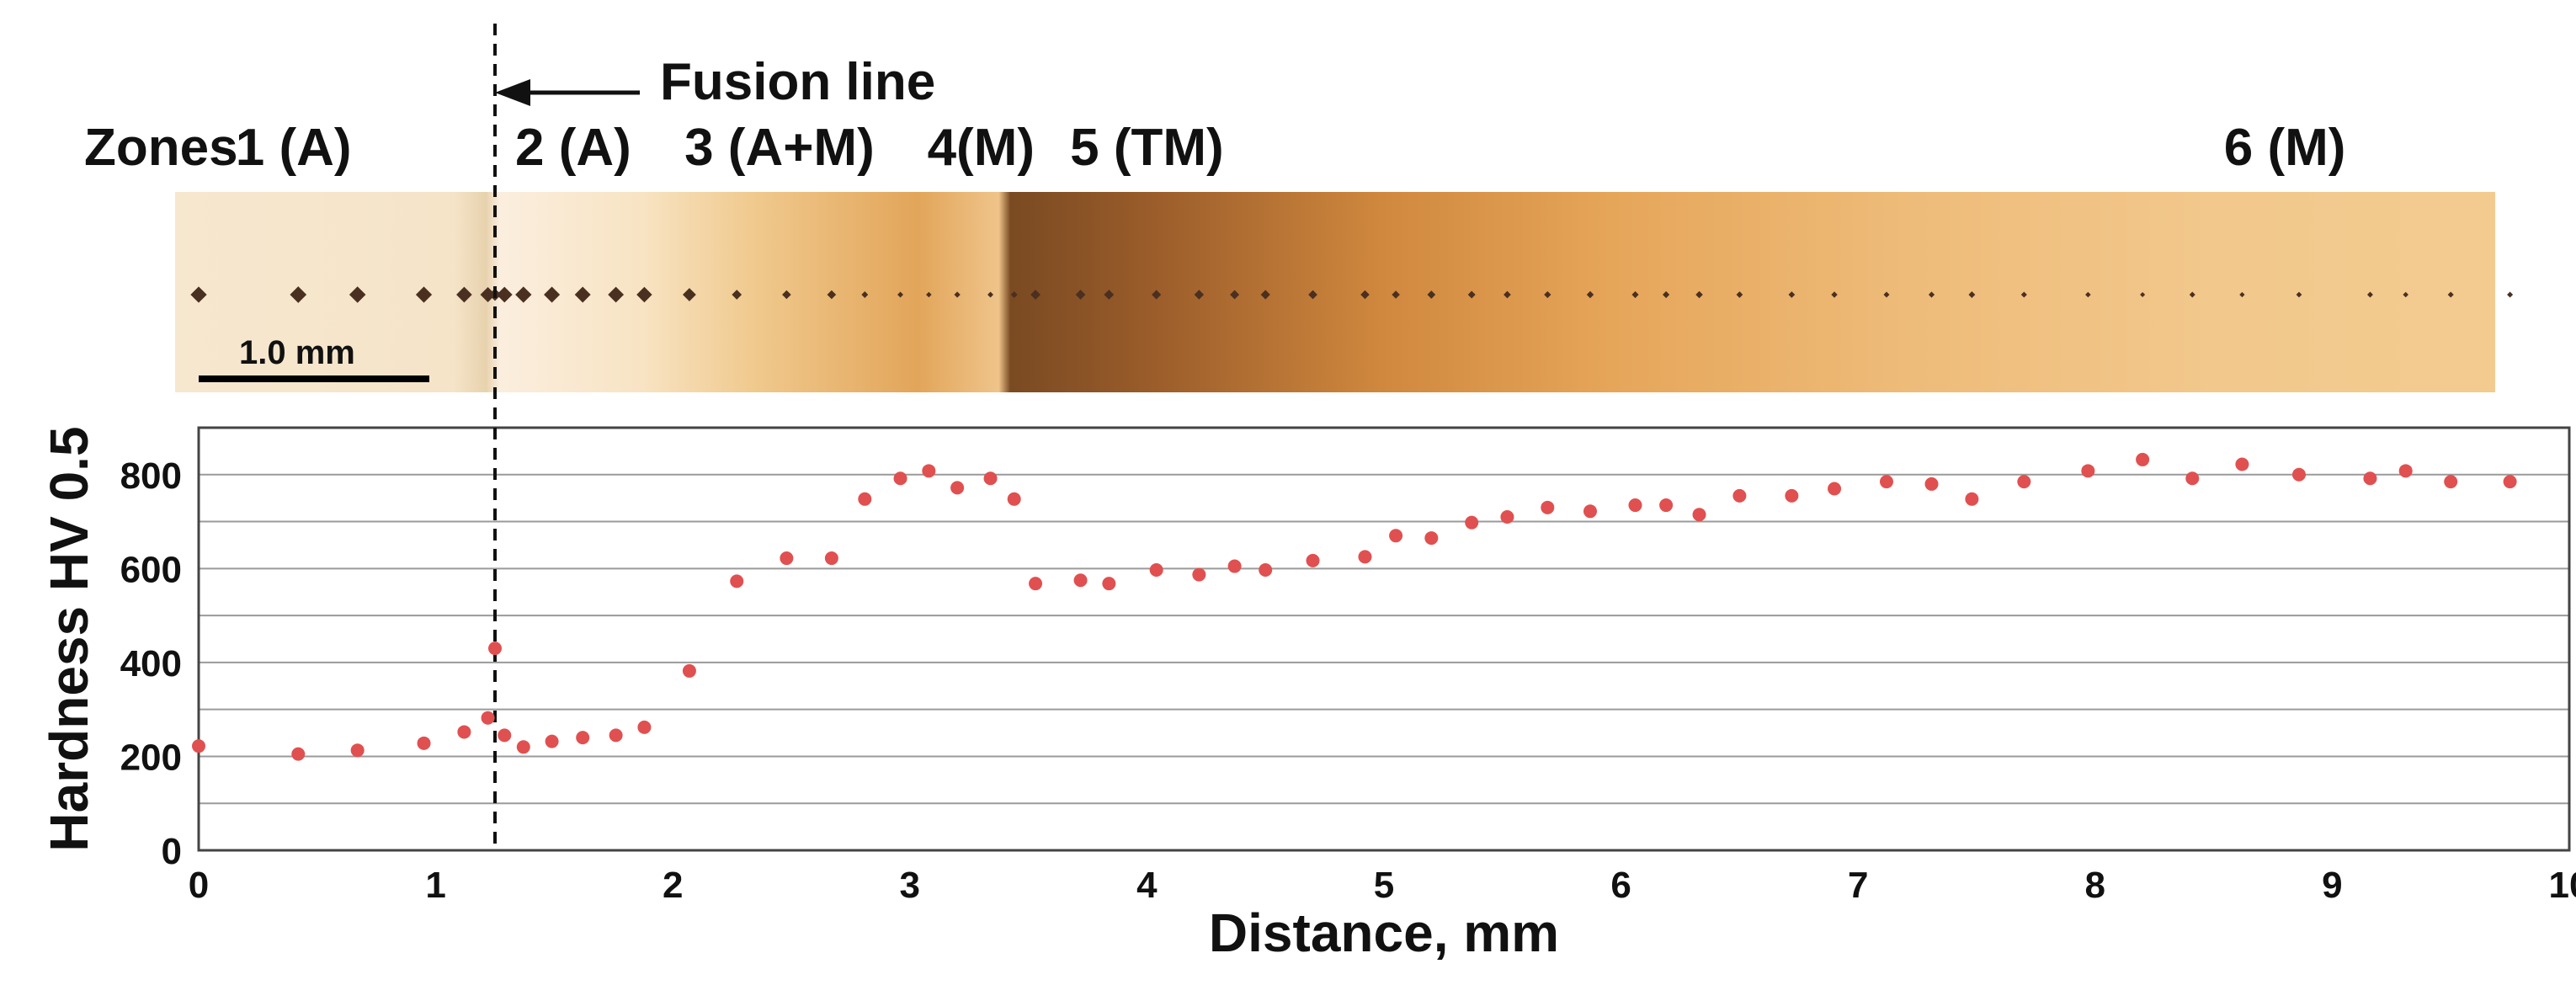 The image size is (2576, 1001). I want to click on x-tick-labels: 0 1 2 3 4 5 6 7 8 9 10, so click(1382, 885).